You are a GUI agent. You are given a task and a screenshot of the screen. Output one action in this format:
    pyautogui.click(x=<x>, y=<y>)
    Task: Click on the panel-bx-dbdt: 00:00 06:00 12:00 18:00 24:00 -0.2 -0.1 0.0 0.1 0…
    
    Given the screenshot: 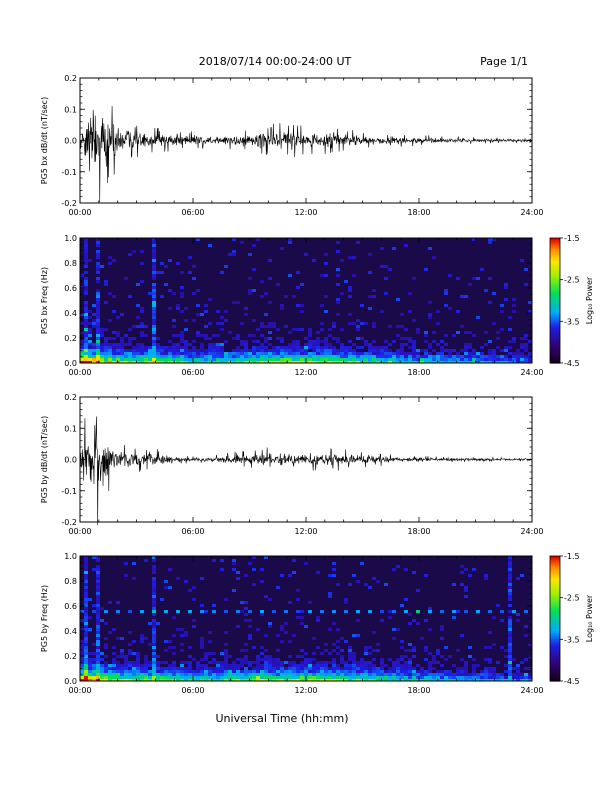 What is the action you would take?
    pyautogui.click(x=292, y=145)
    